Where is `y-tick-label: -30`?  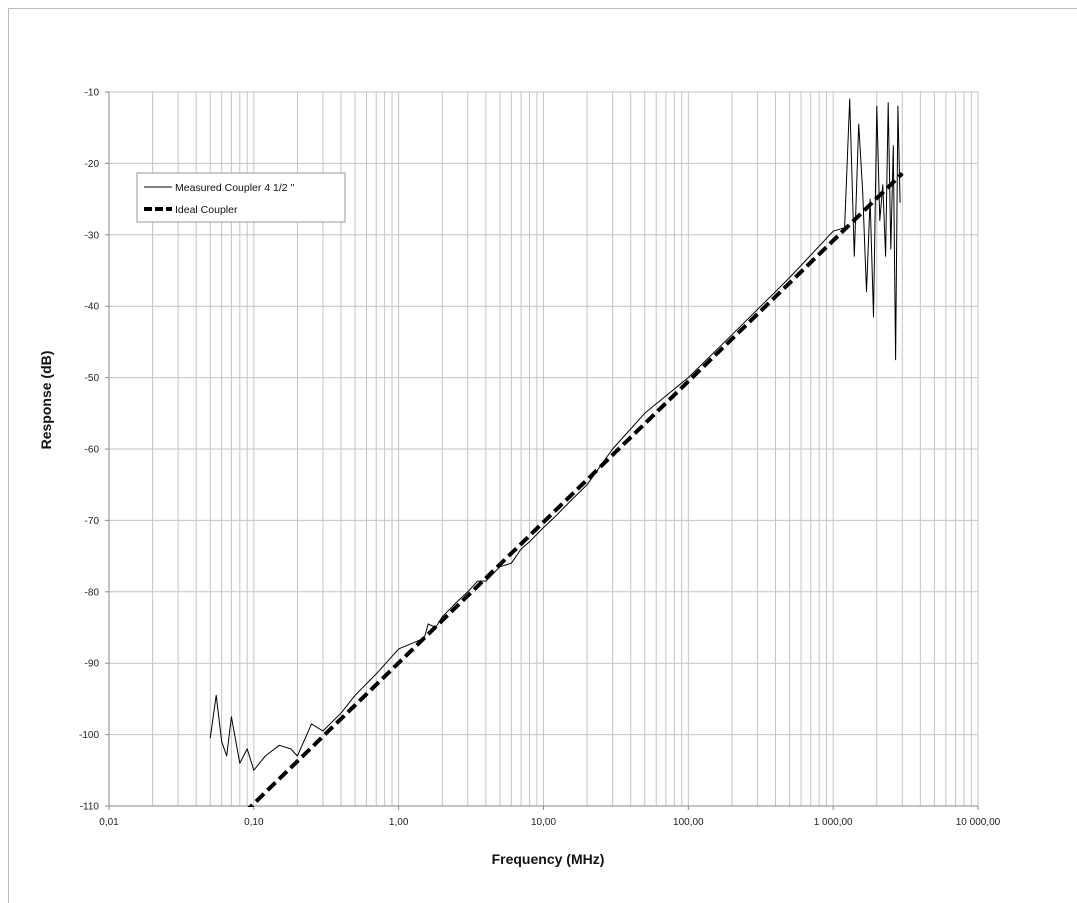
y-tick-label: -30 is located at coordinates (92, 235).